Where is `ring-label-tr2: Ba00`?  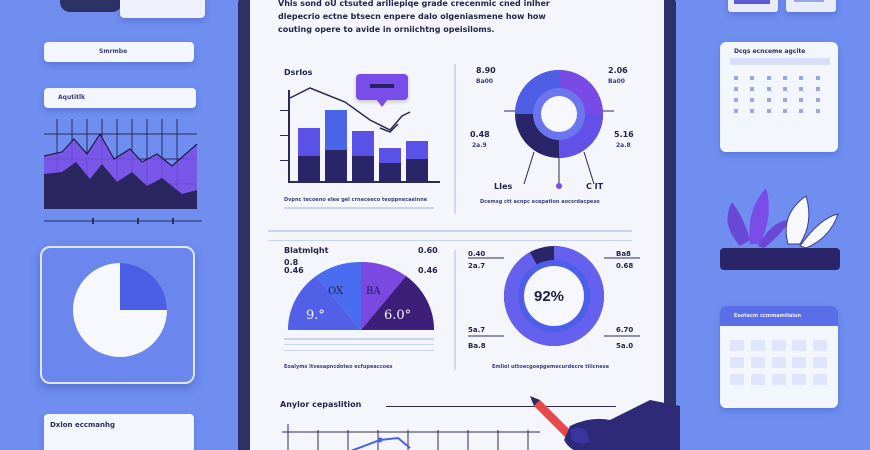 ring-label-tr2: Ba00 is located at coordinates (616, 81).